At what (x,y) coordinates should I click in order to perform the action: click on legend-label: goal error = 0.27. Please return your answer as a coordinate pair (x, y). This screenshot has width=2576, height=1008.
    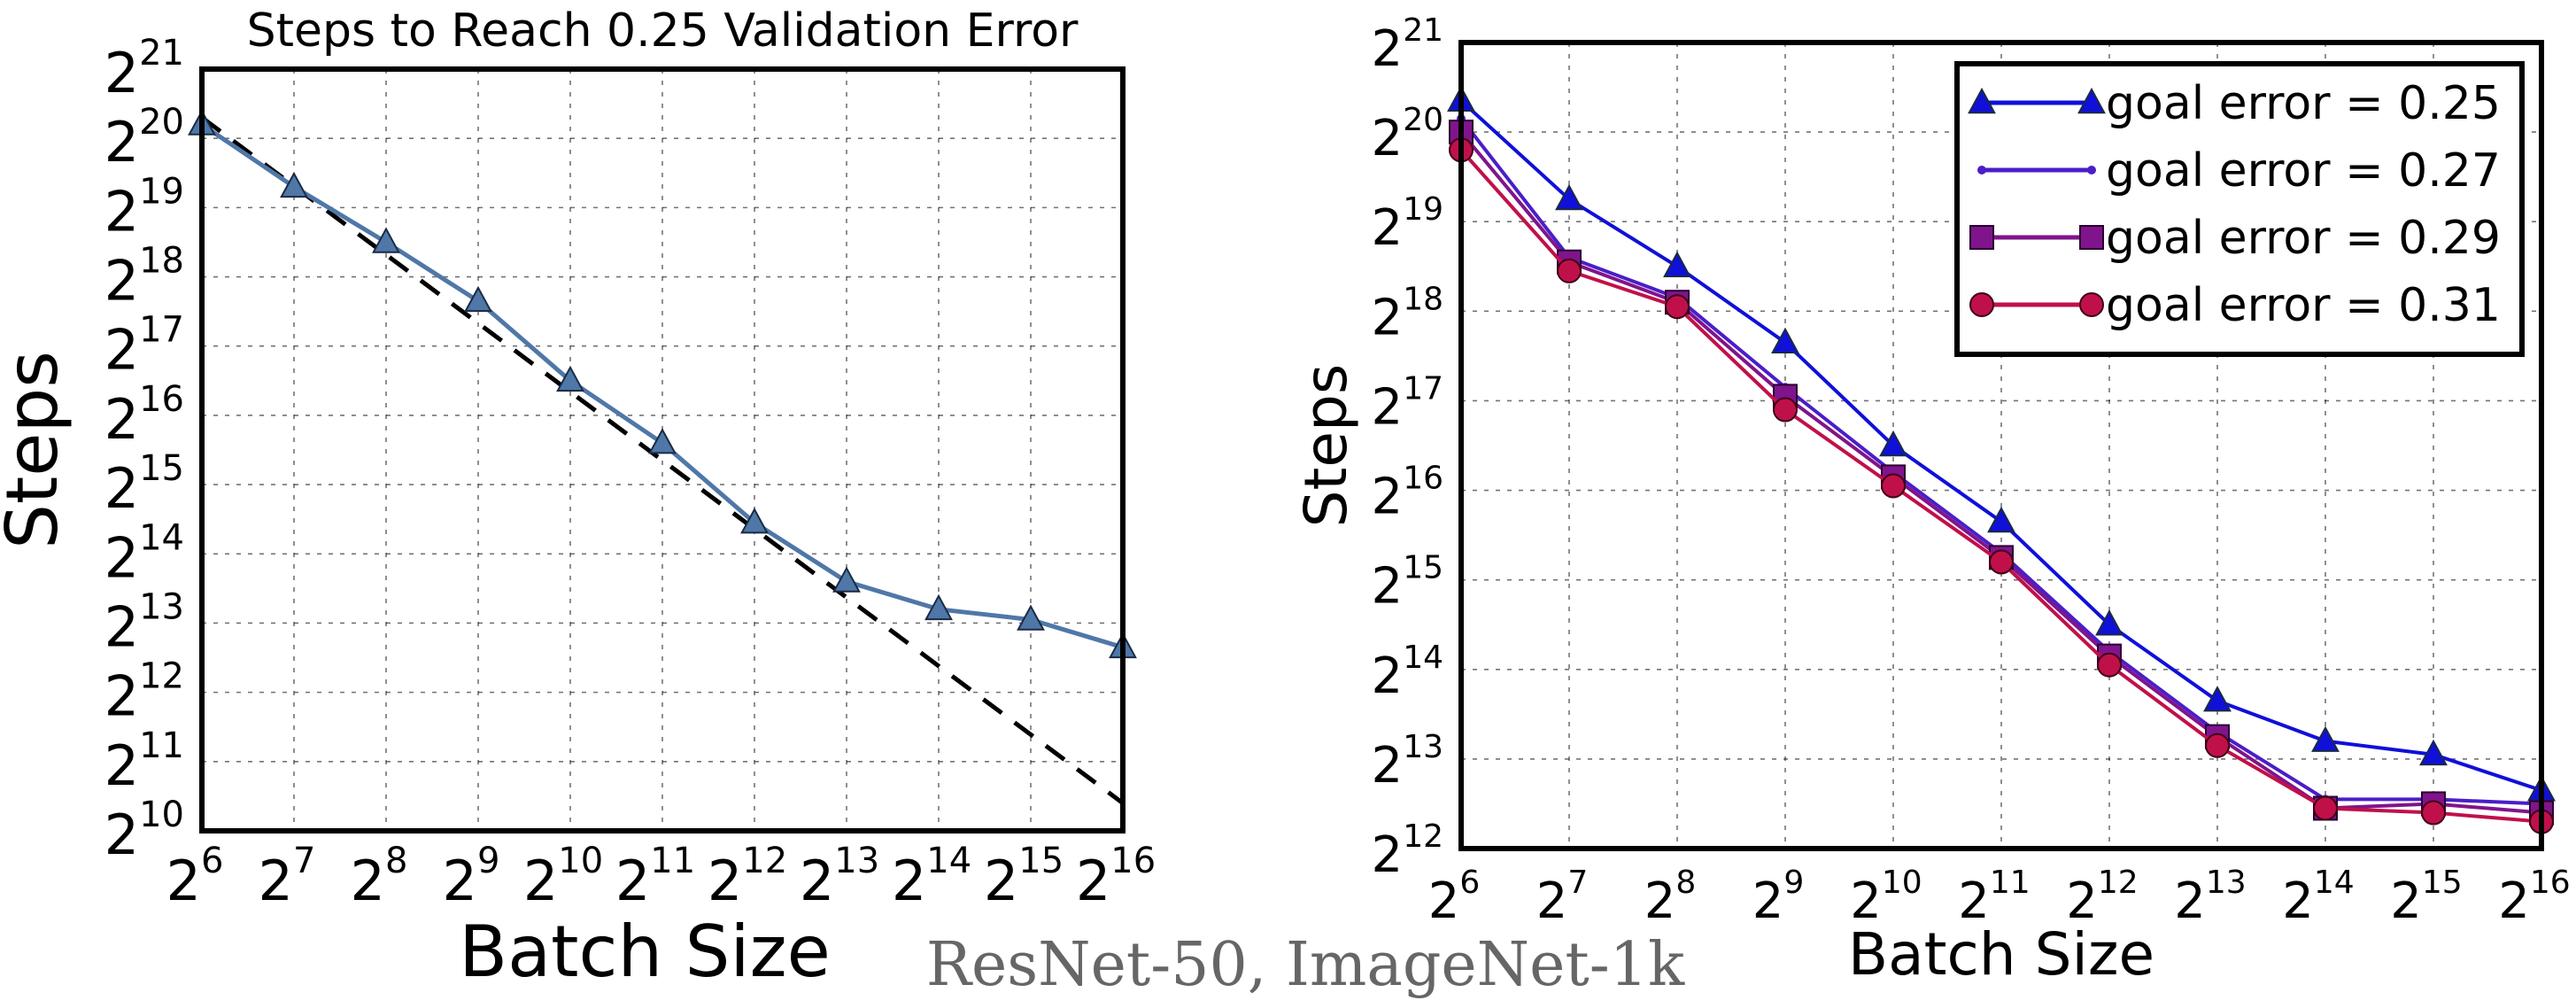
    Looking at the image, I should click on (2303, 171).